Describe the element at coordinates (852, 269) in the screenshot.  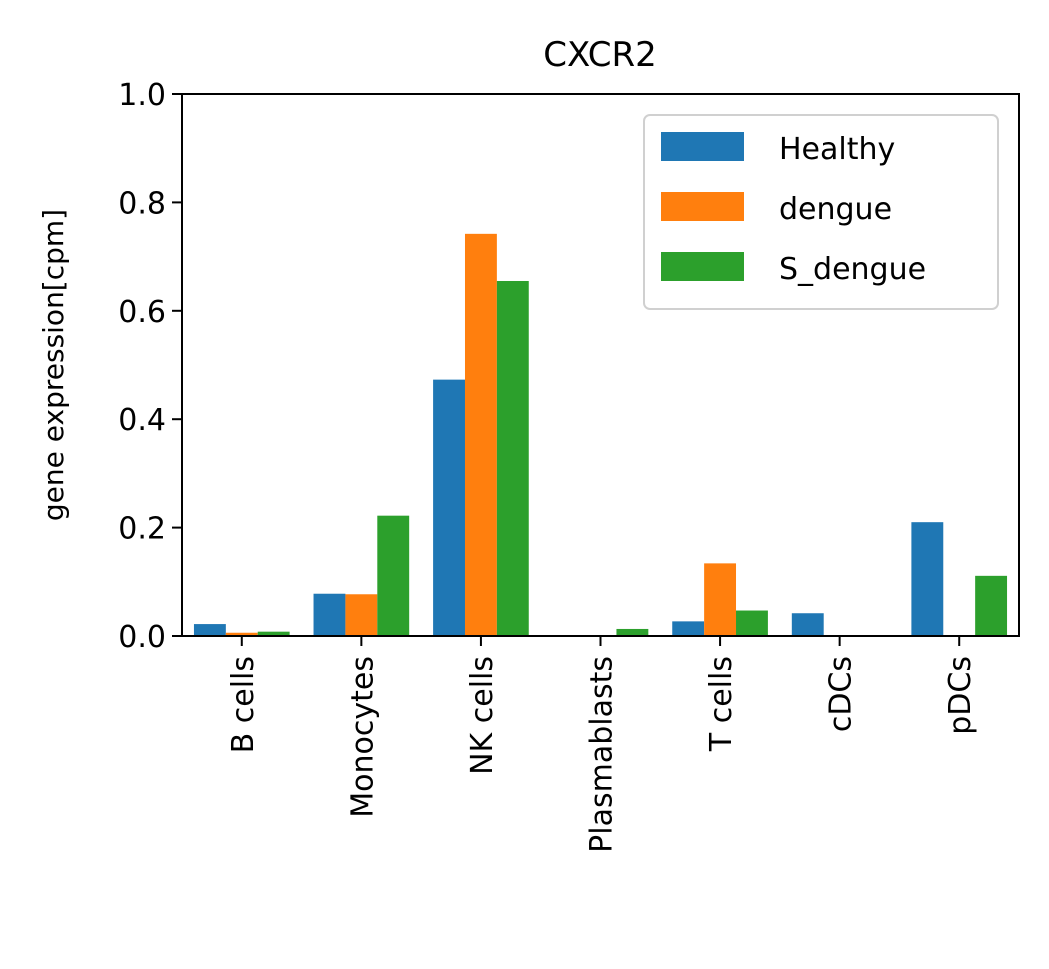
I see `legend-label: S_dengue` at that location.